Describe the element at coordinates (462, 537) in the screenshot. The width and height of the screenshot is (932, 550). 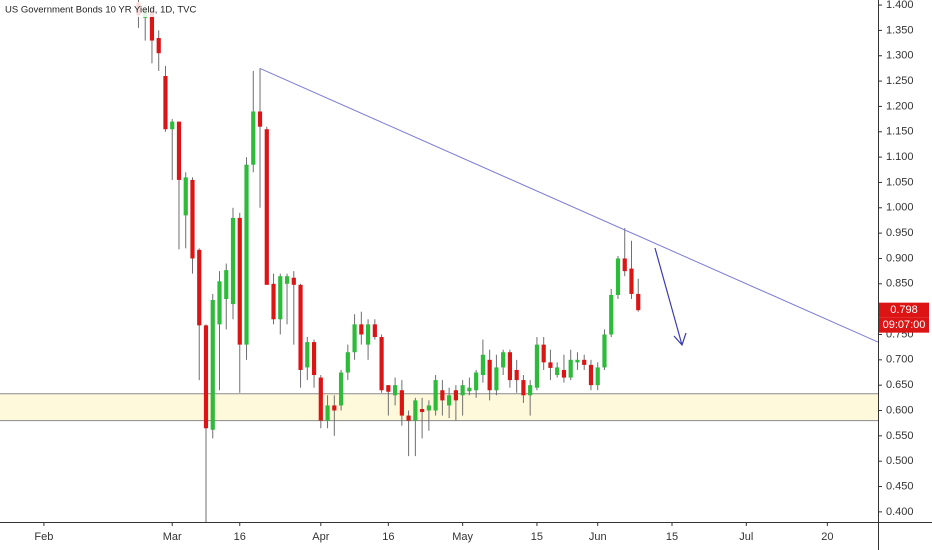
I see `x-tick-label: May` at that location.